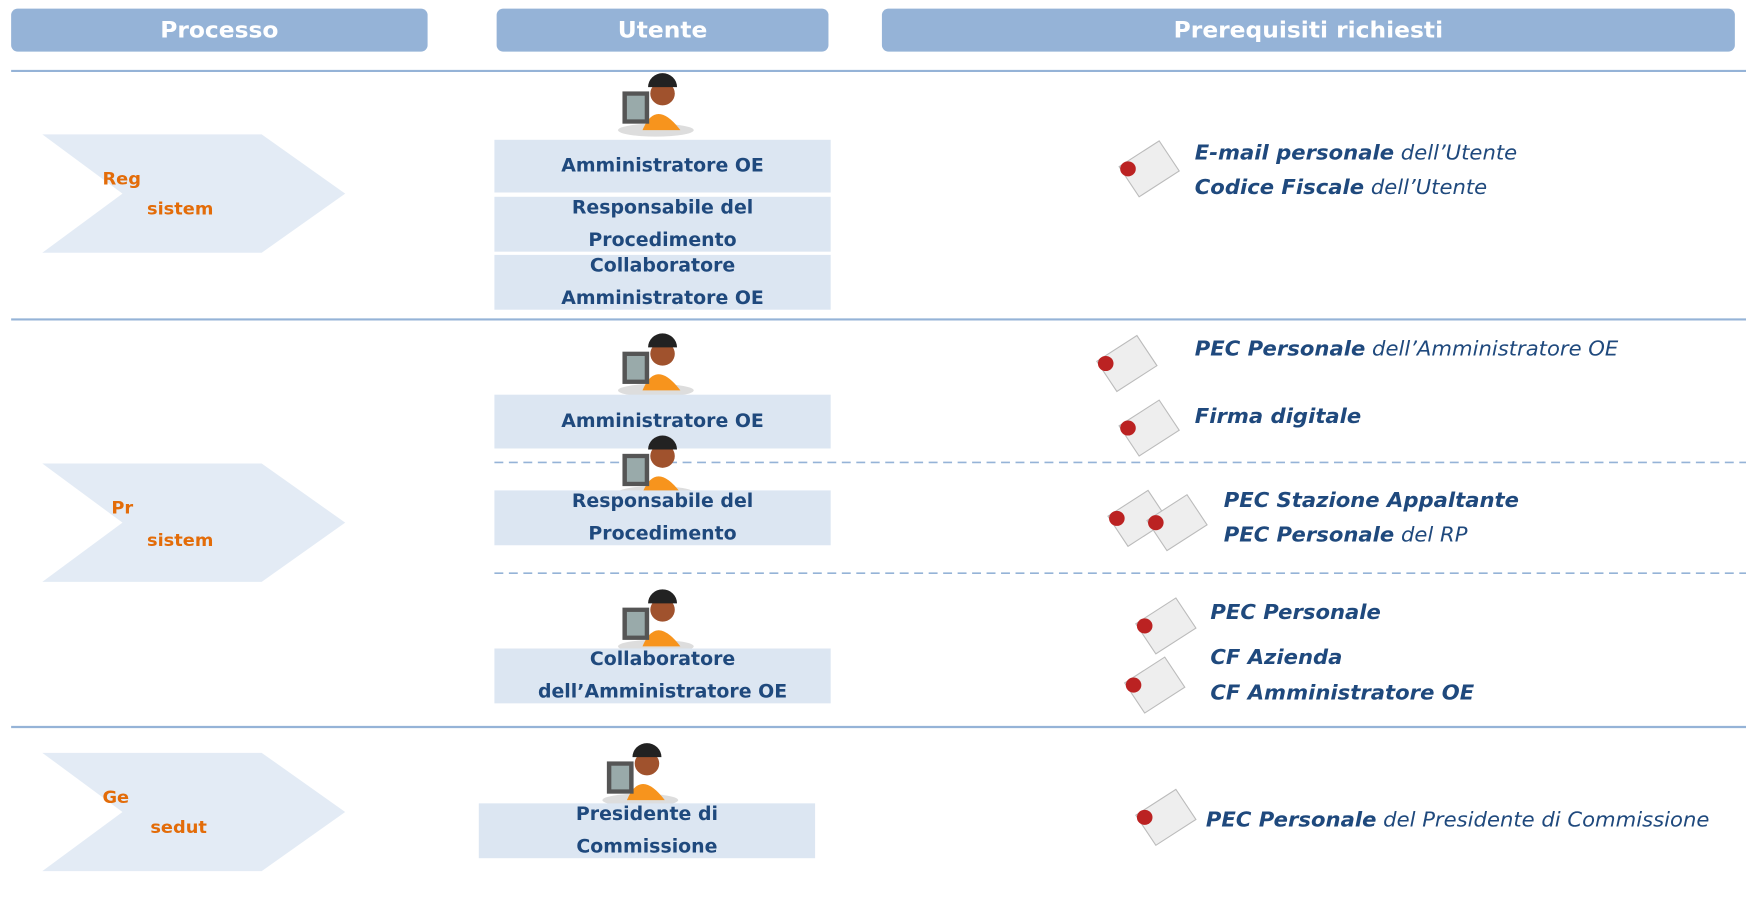 The height and width of the screenshot is (898, 1746). I want to click on prerequisite-bold: CF Amministratore OE, so click(1342, 693).